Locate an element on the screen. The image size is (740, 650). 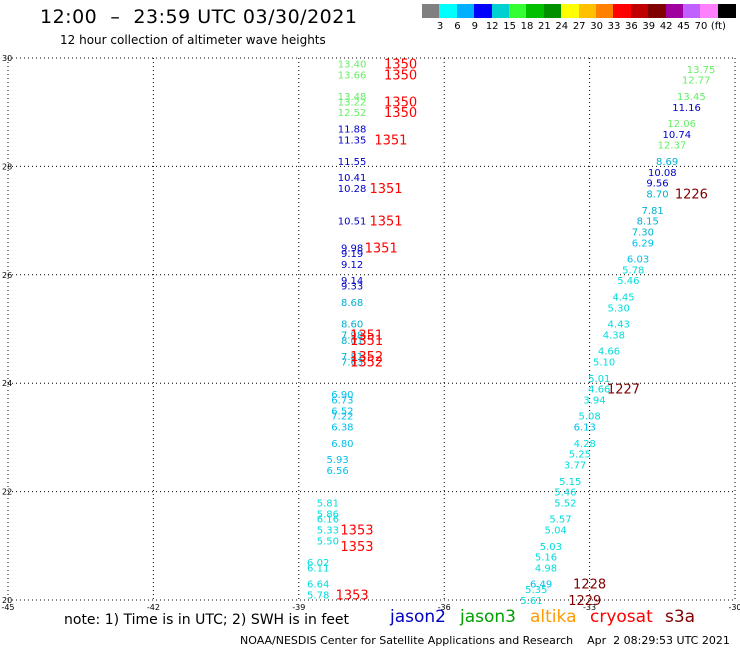
wave-height-label: 8.15 is located at coordinates (648, 222).